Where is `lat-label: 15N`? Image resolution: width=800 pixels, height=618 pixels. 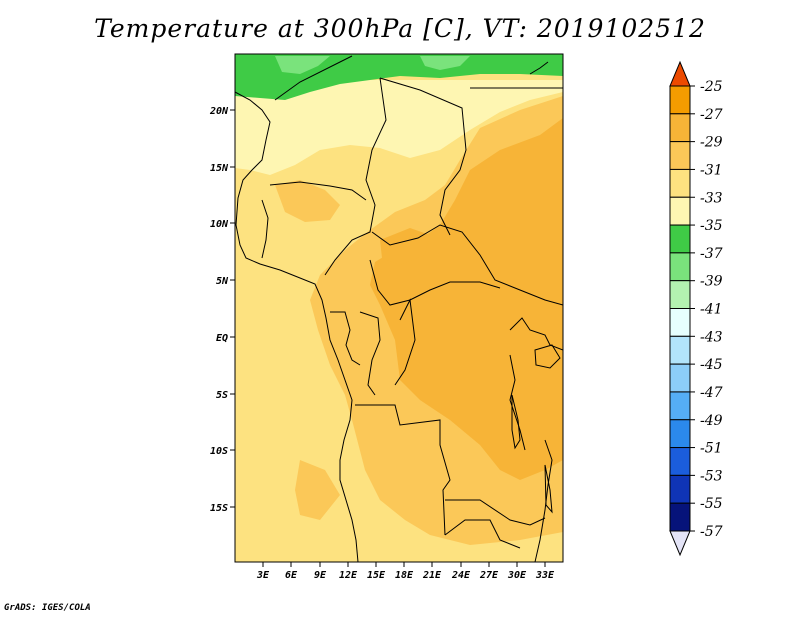
lat-label: 15N is located at coordinates (219, 168).